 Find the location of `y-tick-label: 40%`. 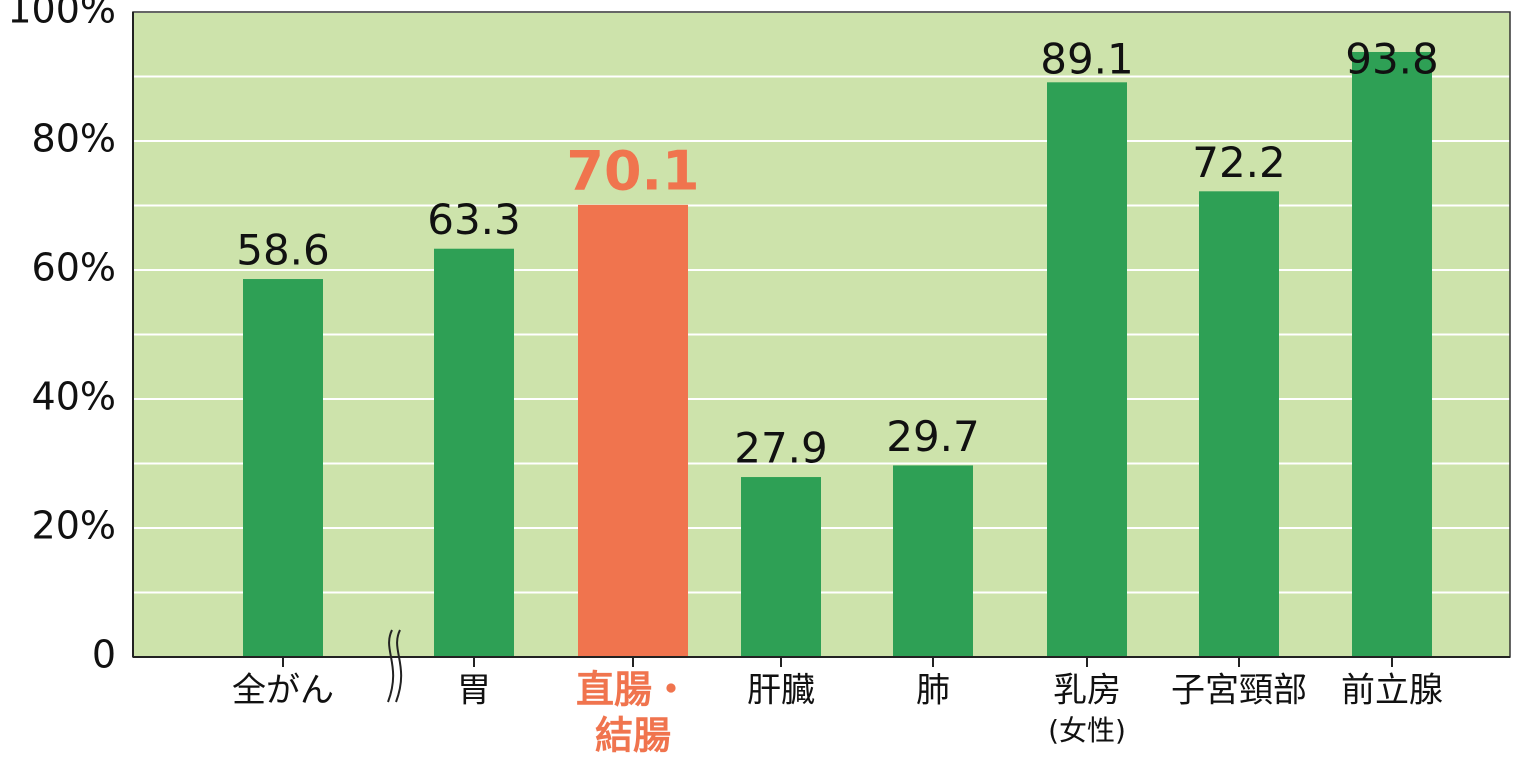

y-tick-label: 40% is located at coordinates (74, 397).